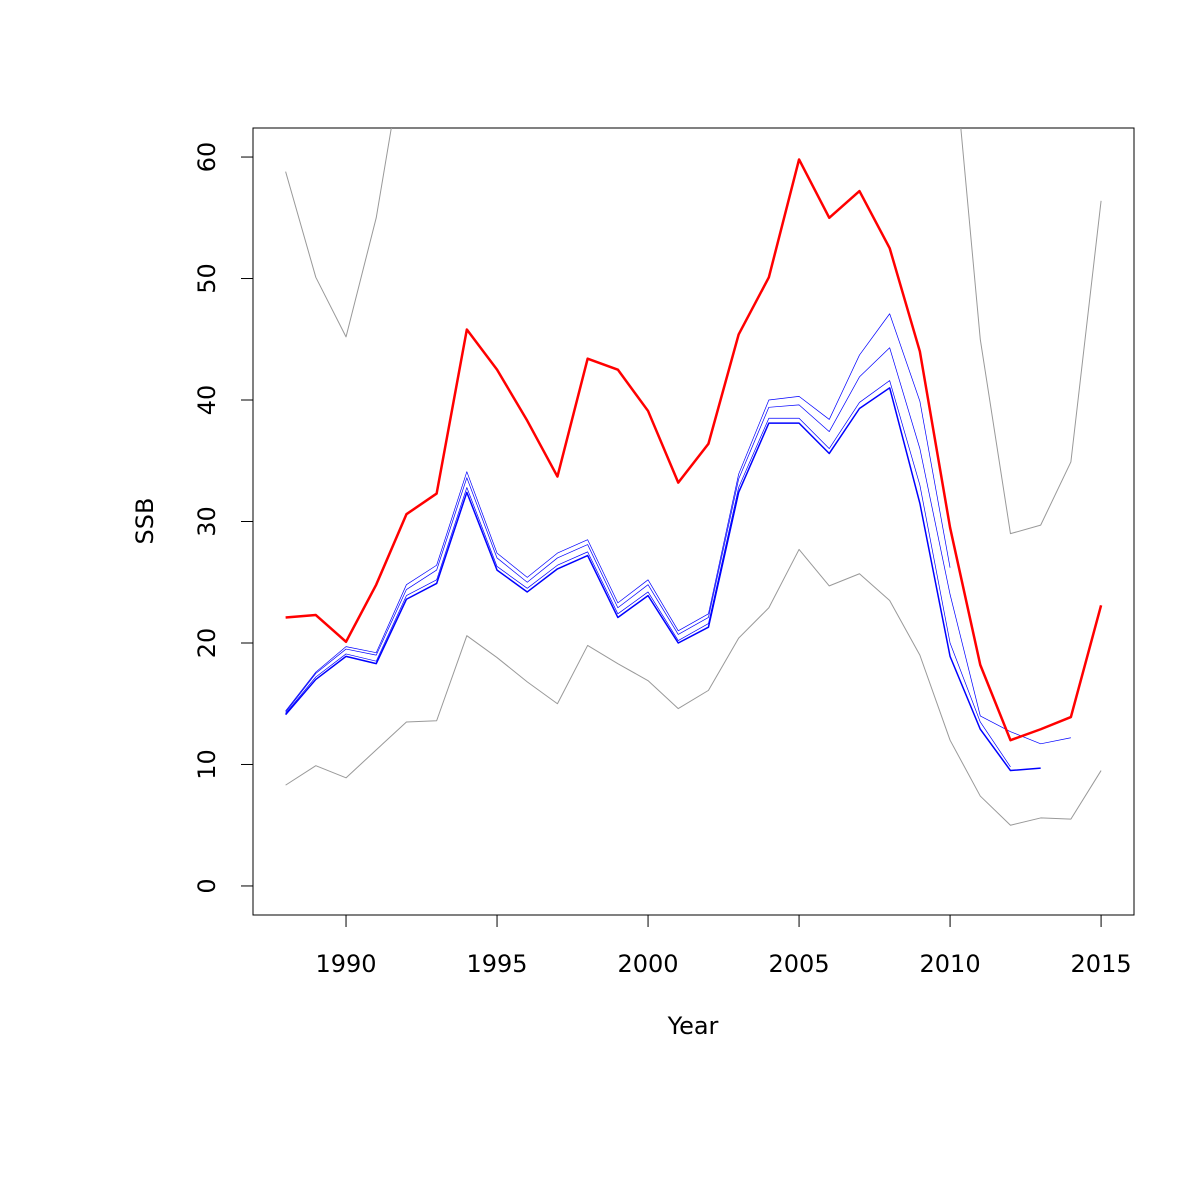 This screenshot has width=1200, height=1204. Describe the element at coordinates (950, 964) in the screenshot. I see `x-tick-label: 2010` at that location.